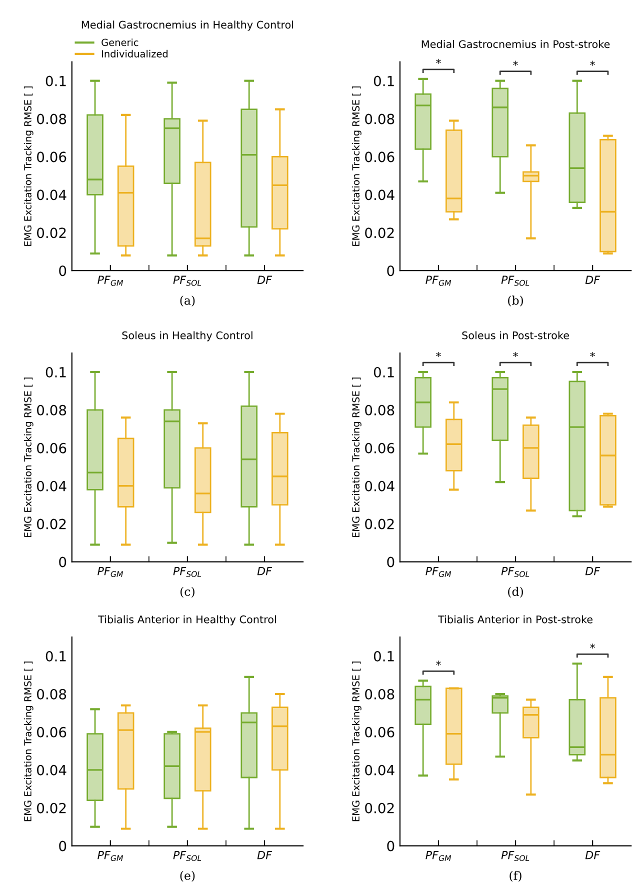  Describe the element at coordinates (515, 301) in the screenshot. I see `text: (b)` at that location.